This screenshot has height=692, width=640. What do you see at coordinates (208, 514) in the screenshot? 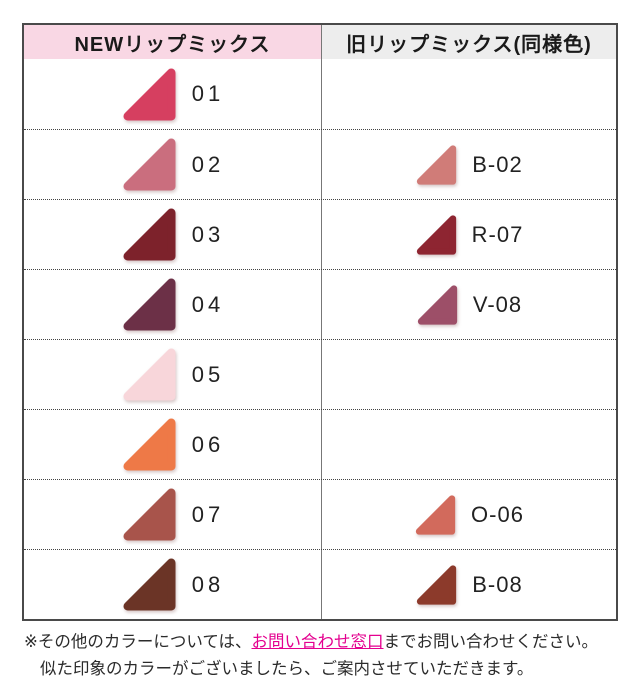
I see `new-color-label: 07` at bounding box center [208, 514].